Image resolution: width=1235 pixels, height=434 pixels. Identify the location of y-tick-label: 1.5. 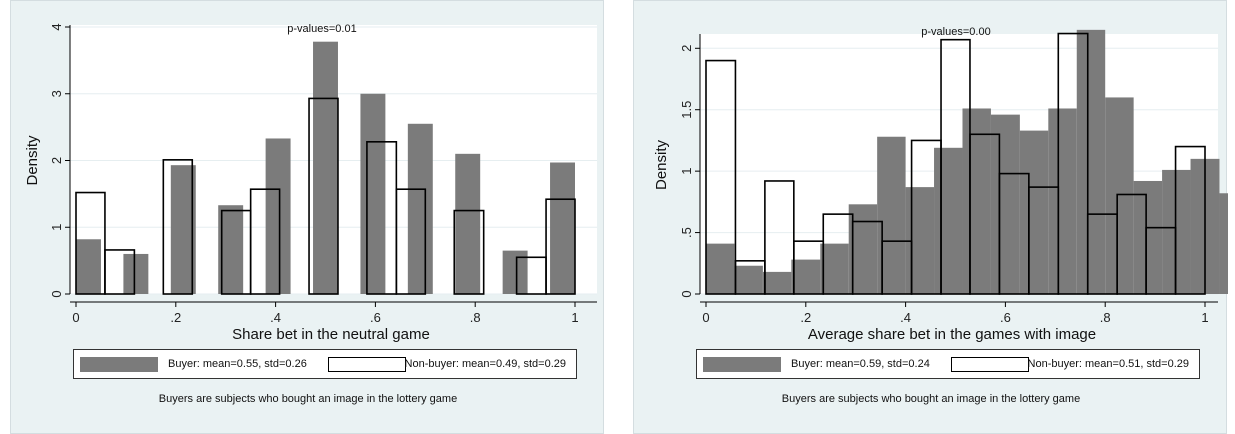
(686, 110).